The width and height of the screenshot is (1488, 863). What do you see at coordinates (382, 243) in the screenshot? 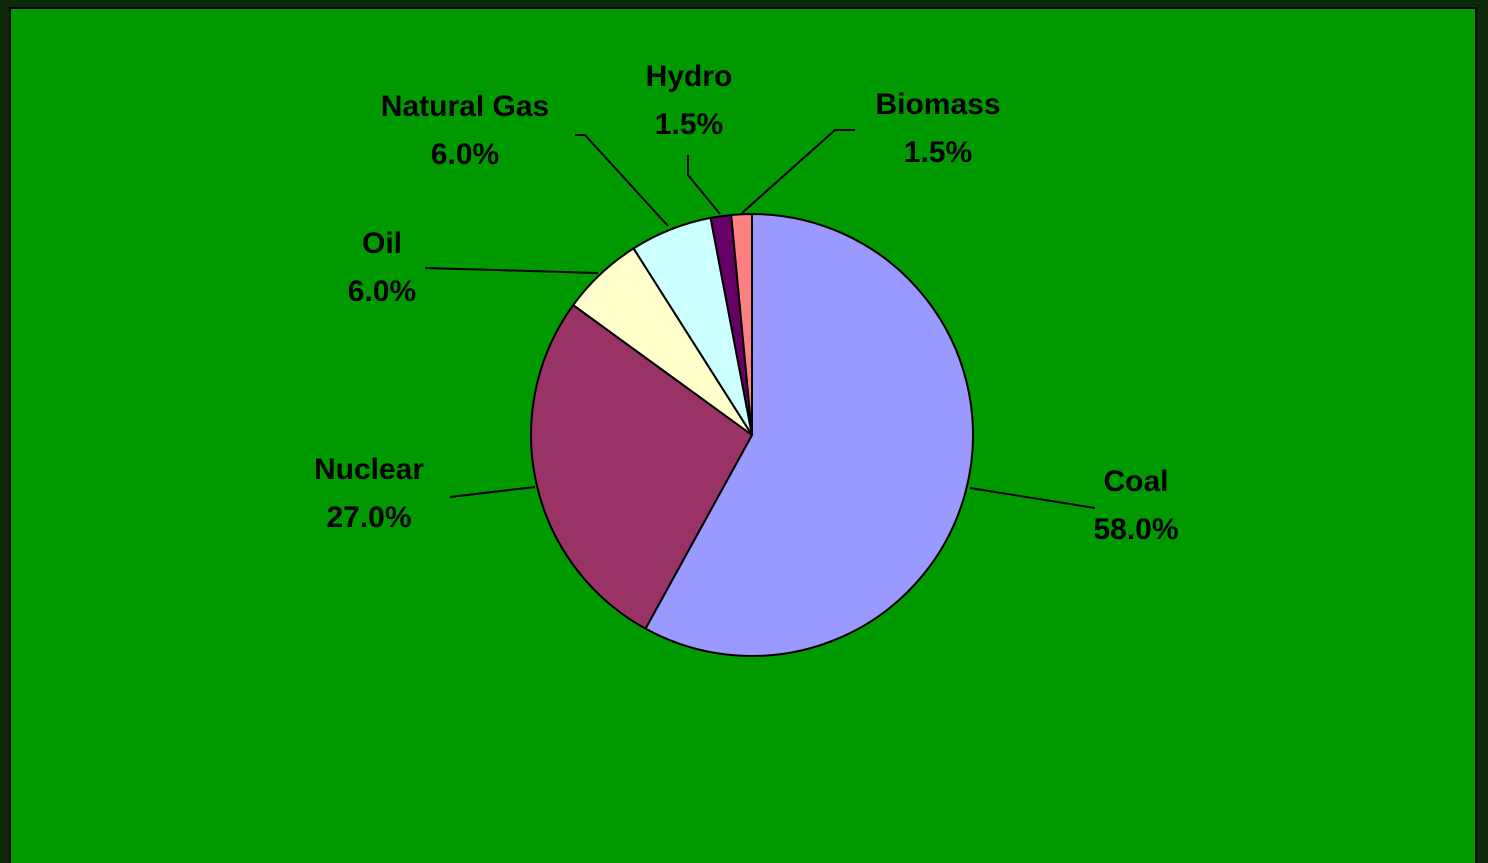
I see `slice-label: Oil` at bounding box center [382, 243].